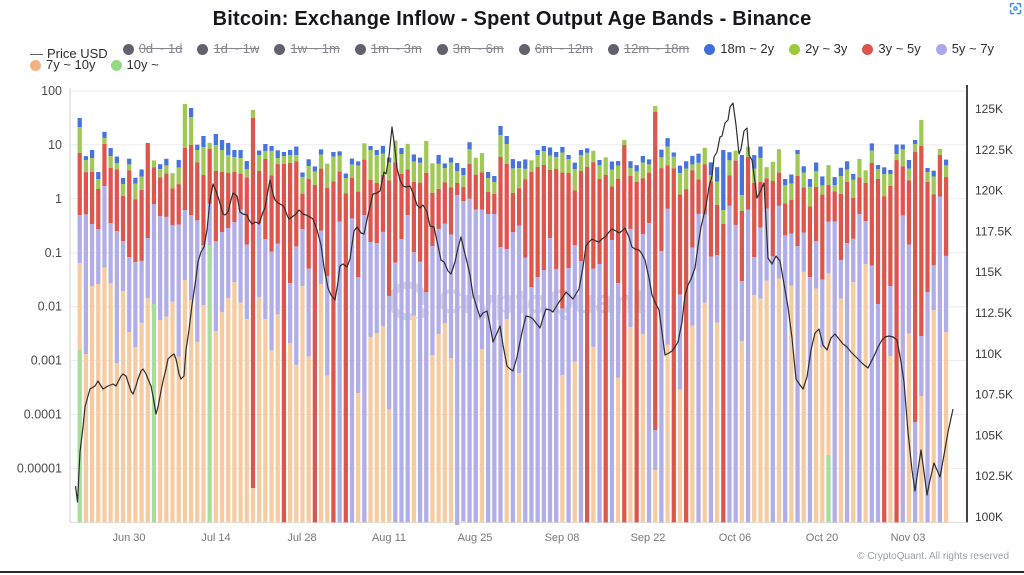  What do you see at coordinates (989, 191) in the screenshot?
I see `svg-text: 120K` at bounding box center [989, 191].